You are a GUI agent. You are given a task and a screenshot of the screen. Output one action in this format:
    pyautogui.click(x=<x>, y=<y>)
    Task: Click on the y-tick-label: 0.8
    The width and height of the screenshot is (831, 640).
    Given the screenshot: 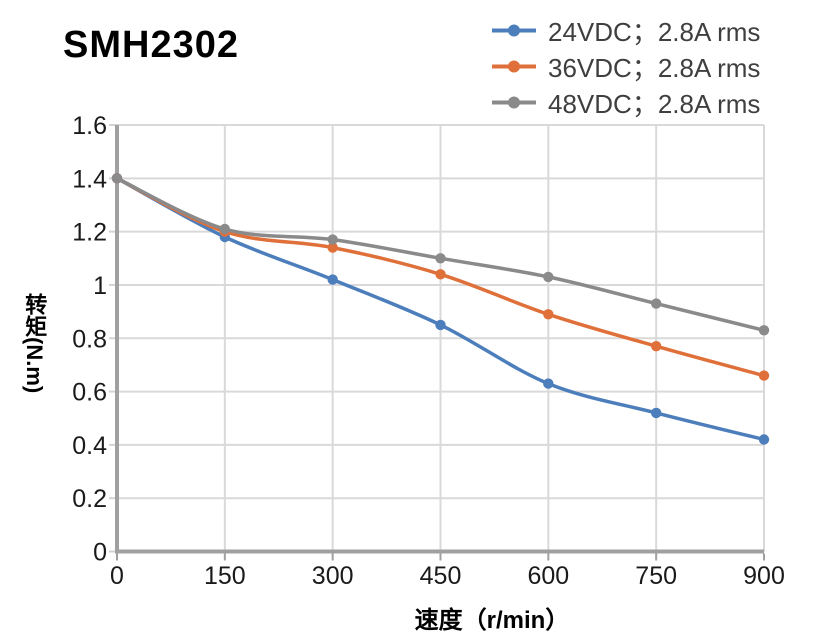 What is the action you would take?
    pyautogui.click(x=89, y=339)
    